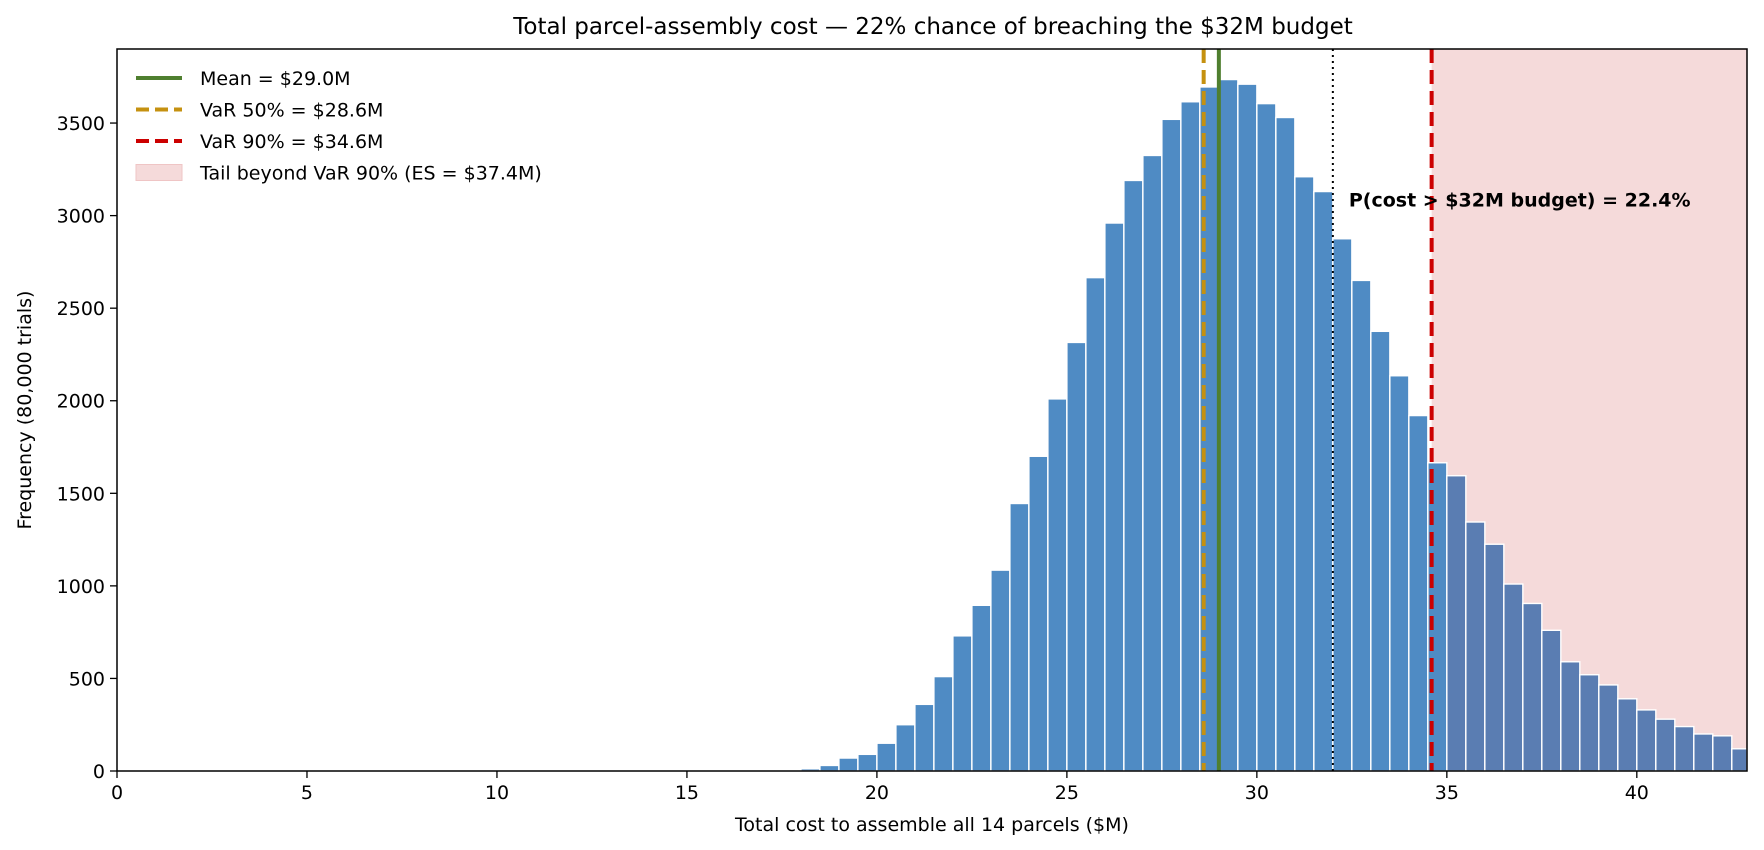 This screenshot has width=1764, height=850. Describe the element at coordinates (307, 793) in the screenshot. I see `x-tick-label: 5` at that location.